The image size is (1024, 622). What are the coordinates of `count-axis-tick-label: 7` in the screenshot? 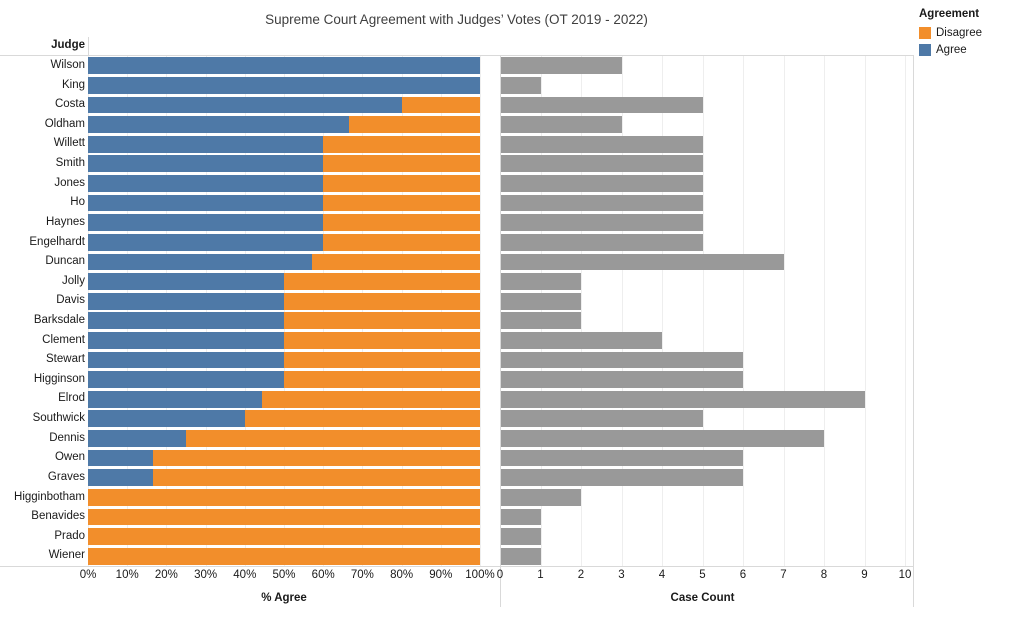 It's located at (783, 575).